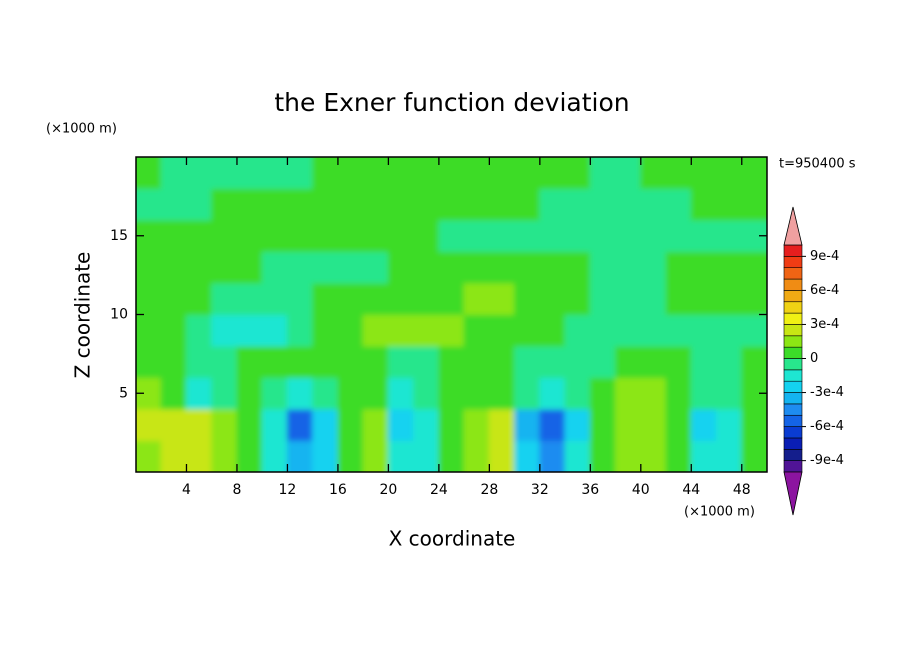 This screenshot has width=904, height=654. Describe the element at coordinates (288, 490) in the screenshot. I see `x-tick-label: 12` at that location.